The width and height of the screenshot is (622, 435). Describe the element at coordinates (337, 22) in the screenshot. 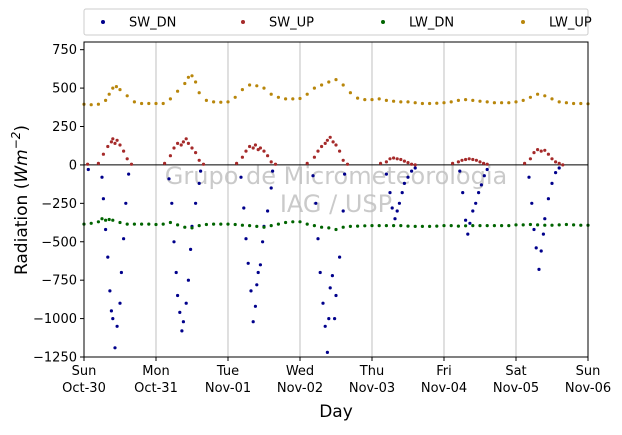

I see `legend: SW_DN SW_UP LW_DN LW_UP` at that location.